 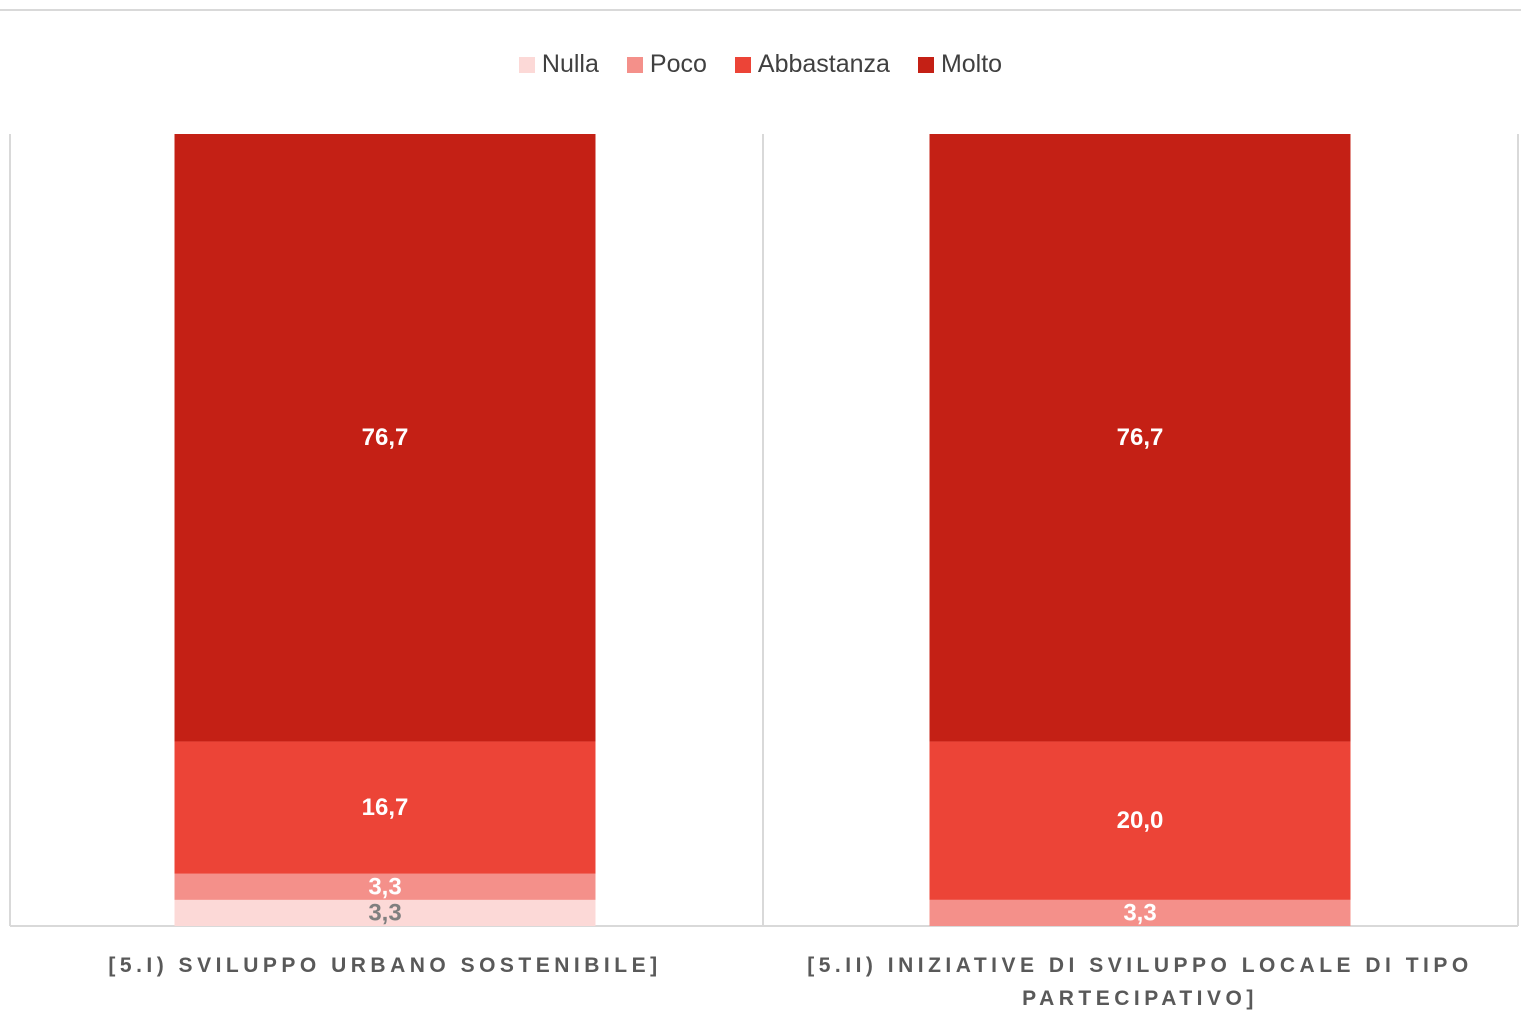 I want to click on legend-swatch-abbastanza, so click(x=742, y=64).